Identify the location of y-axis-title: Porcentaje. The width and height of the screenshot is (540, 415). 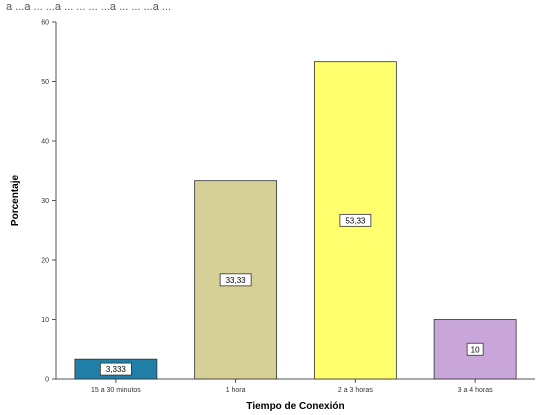
(15, 200).